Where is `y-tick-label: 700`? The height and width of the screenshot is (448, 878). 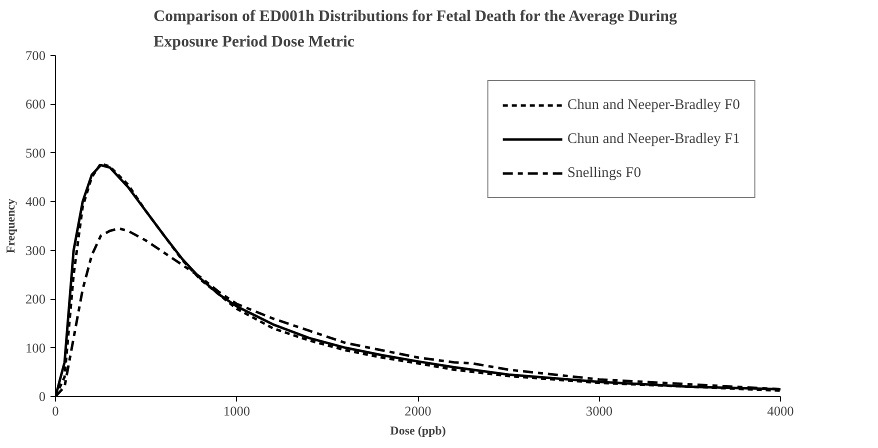
y-tick-label: 700 is located at coordinates (36, 55).